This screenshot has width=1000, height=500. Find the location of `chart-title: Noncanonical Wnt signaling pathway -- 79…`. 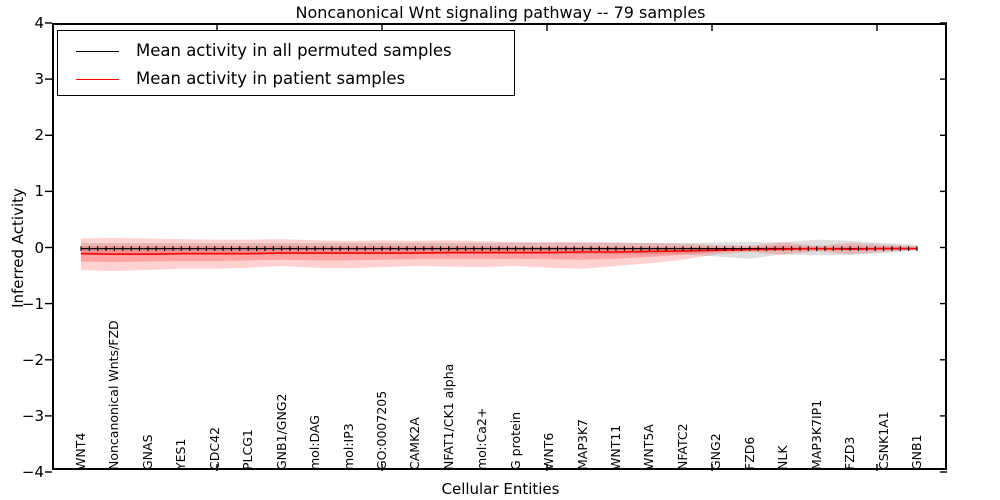

chart-title: Noncanonical Wnt signaling pathway -- 79… is located at coordinates (500, 12).